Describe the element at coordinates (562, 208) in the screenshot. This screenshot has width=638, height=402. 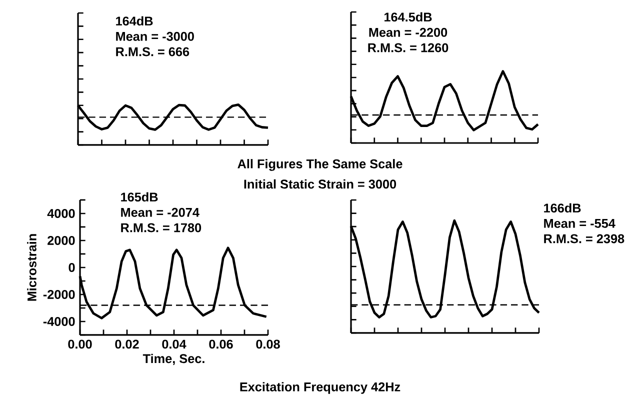
I see `text: 166dB` at that location.